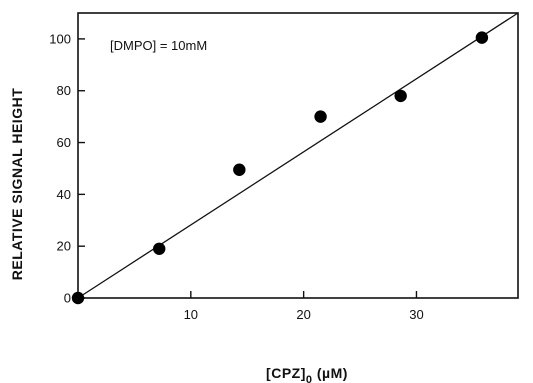 This screenshot has width=533, height=383. I want to click on annotation-dmpo: [DMPO] = 10mM, so click(158, 45).